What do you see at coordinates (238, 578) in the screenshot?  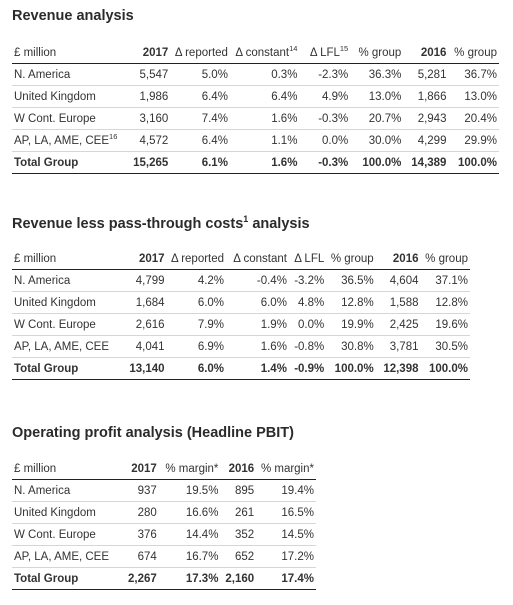 I see `total-2016: 2,160` at bounding box center [238, 578].